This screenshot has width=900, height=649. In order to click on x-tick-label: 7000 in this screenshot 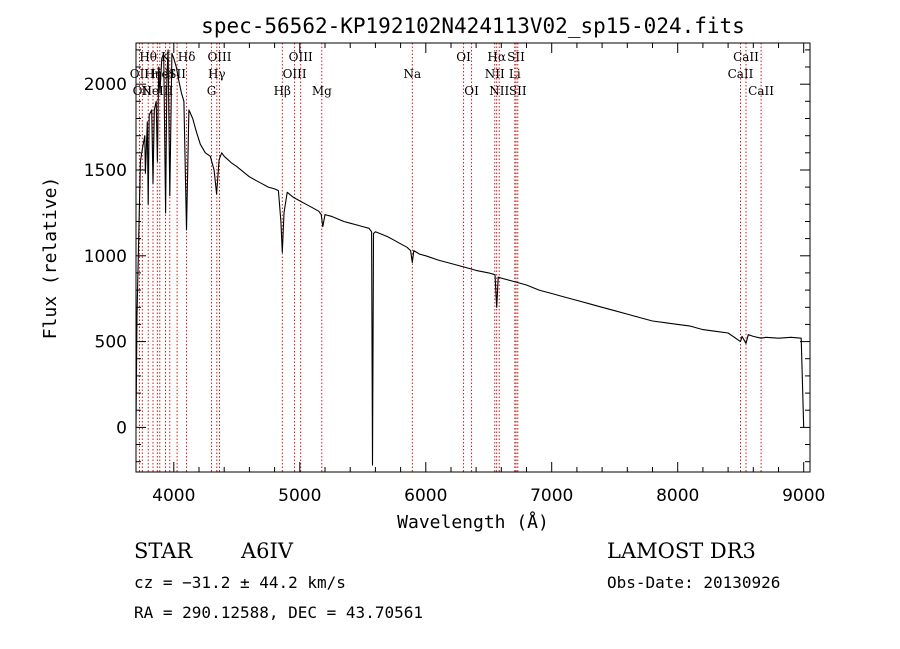, I will do `click(551, 496)`.